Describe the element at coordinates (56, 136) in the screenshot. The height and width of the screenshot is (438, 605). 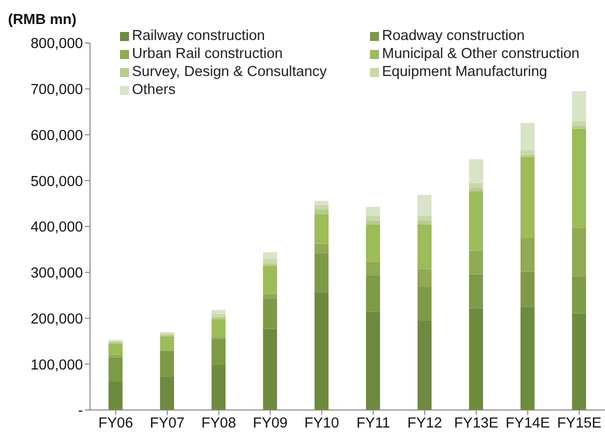
I see `y-tick-label: 600,000` at that location.